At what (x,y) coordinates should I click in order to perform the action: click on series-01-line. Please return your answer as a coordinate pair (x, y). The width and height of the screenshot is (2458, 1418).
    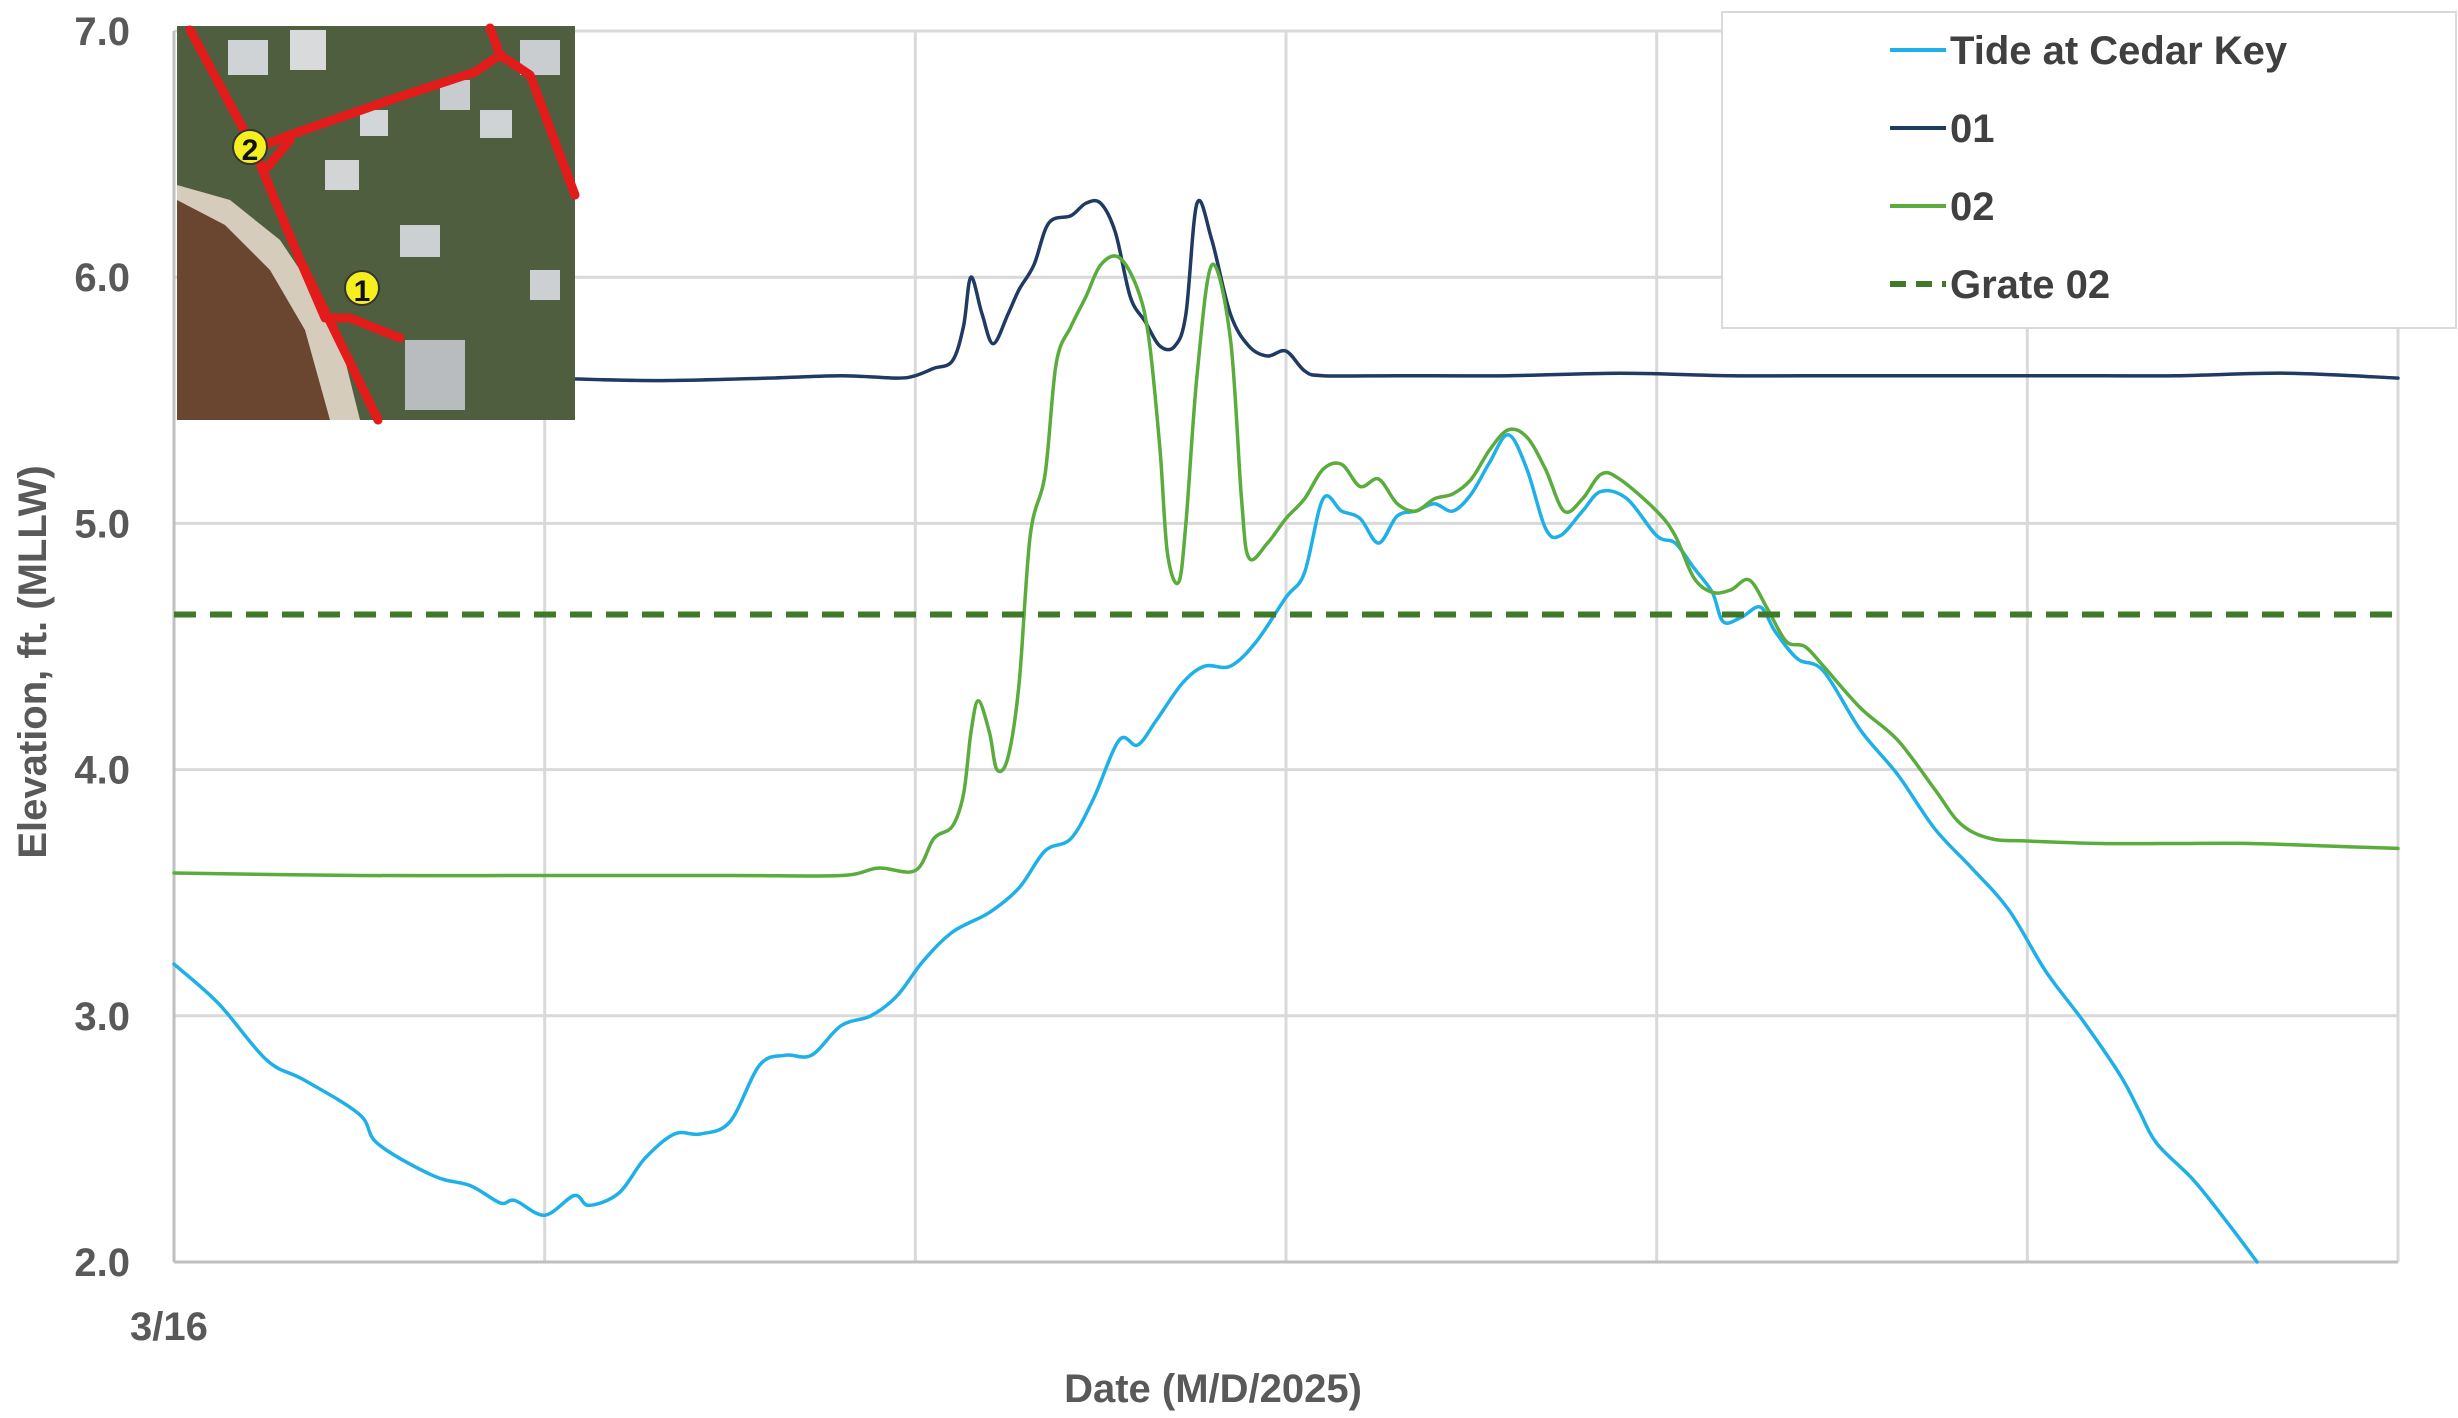
    Looking at the image, I should click on (1471, 290).